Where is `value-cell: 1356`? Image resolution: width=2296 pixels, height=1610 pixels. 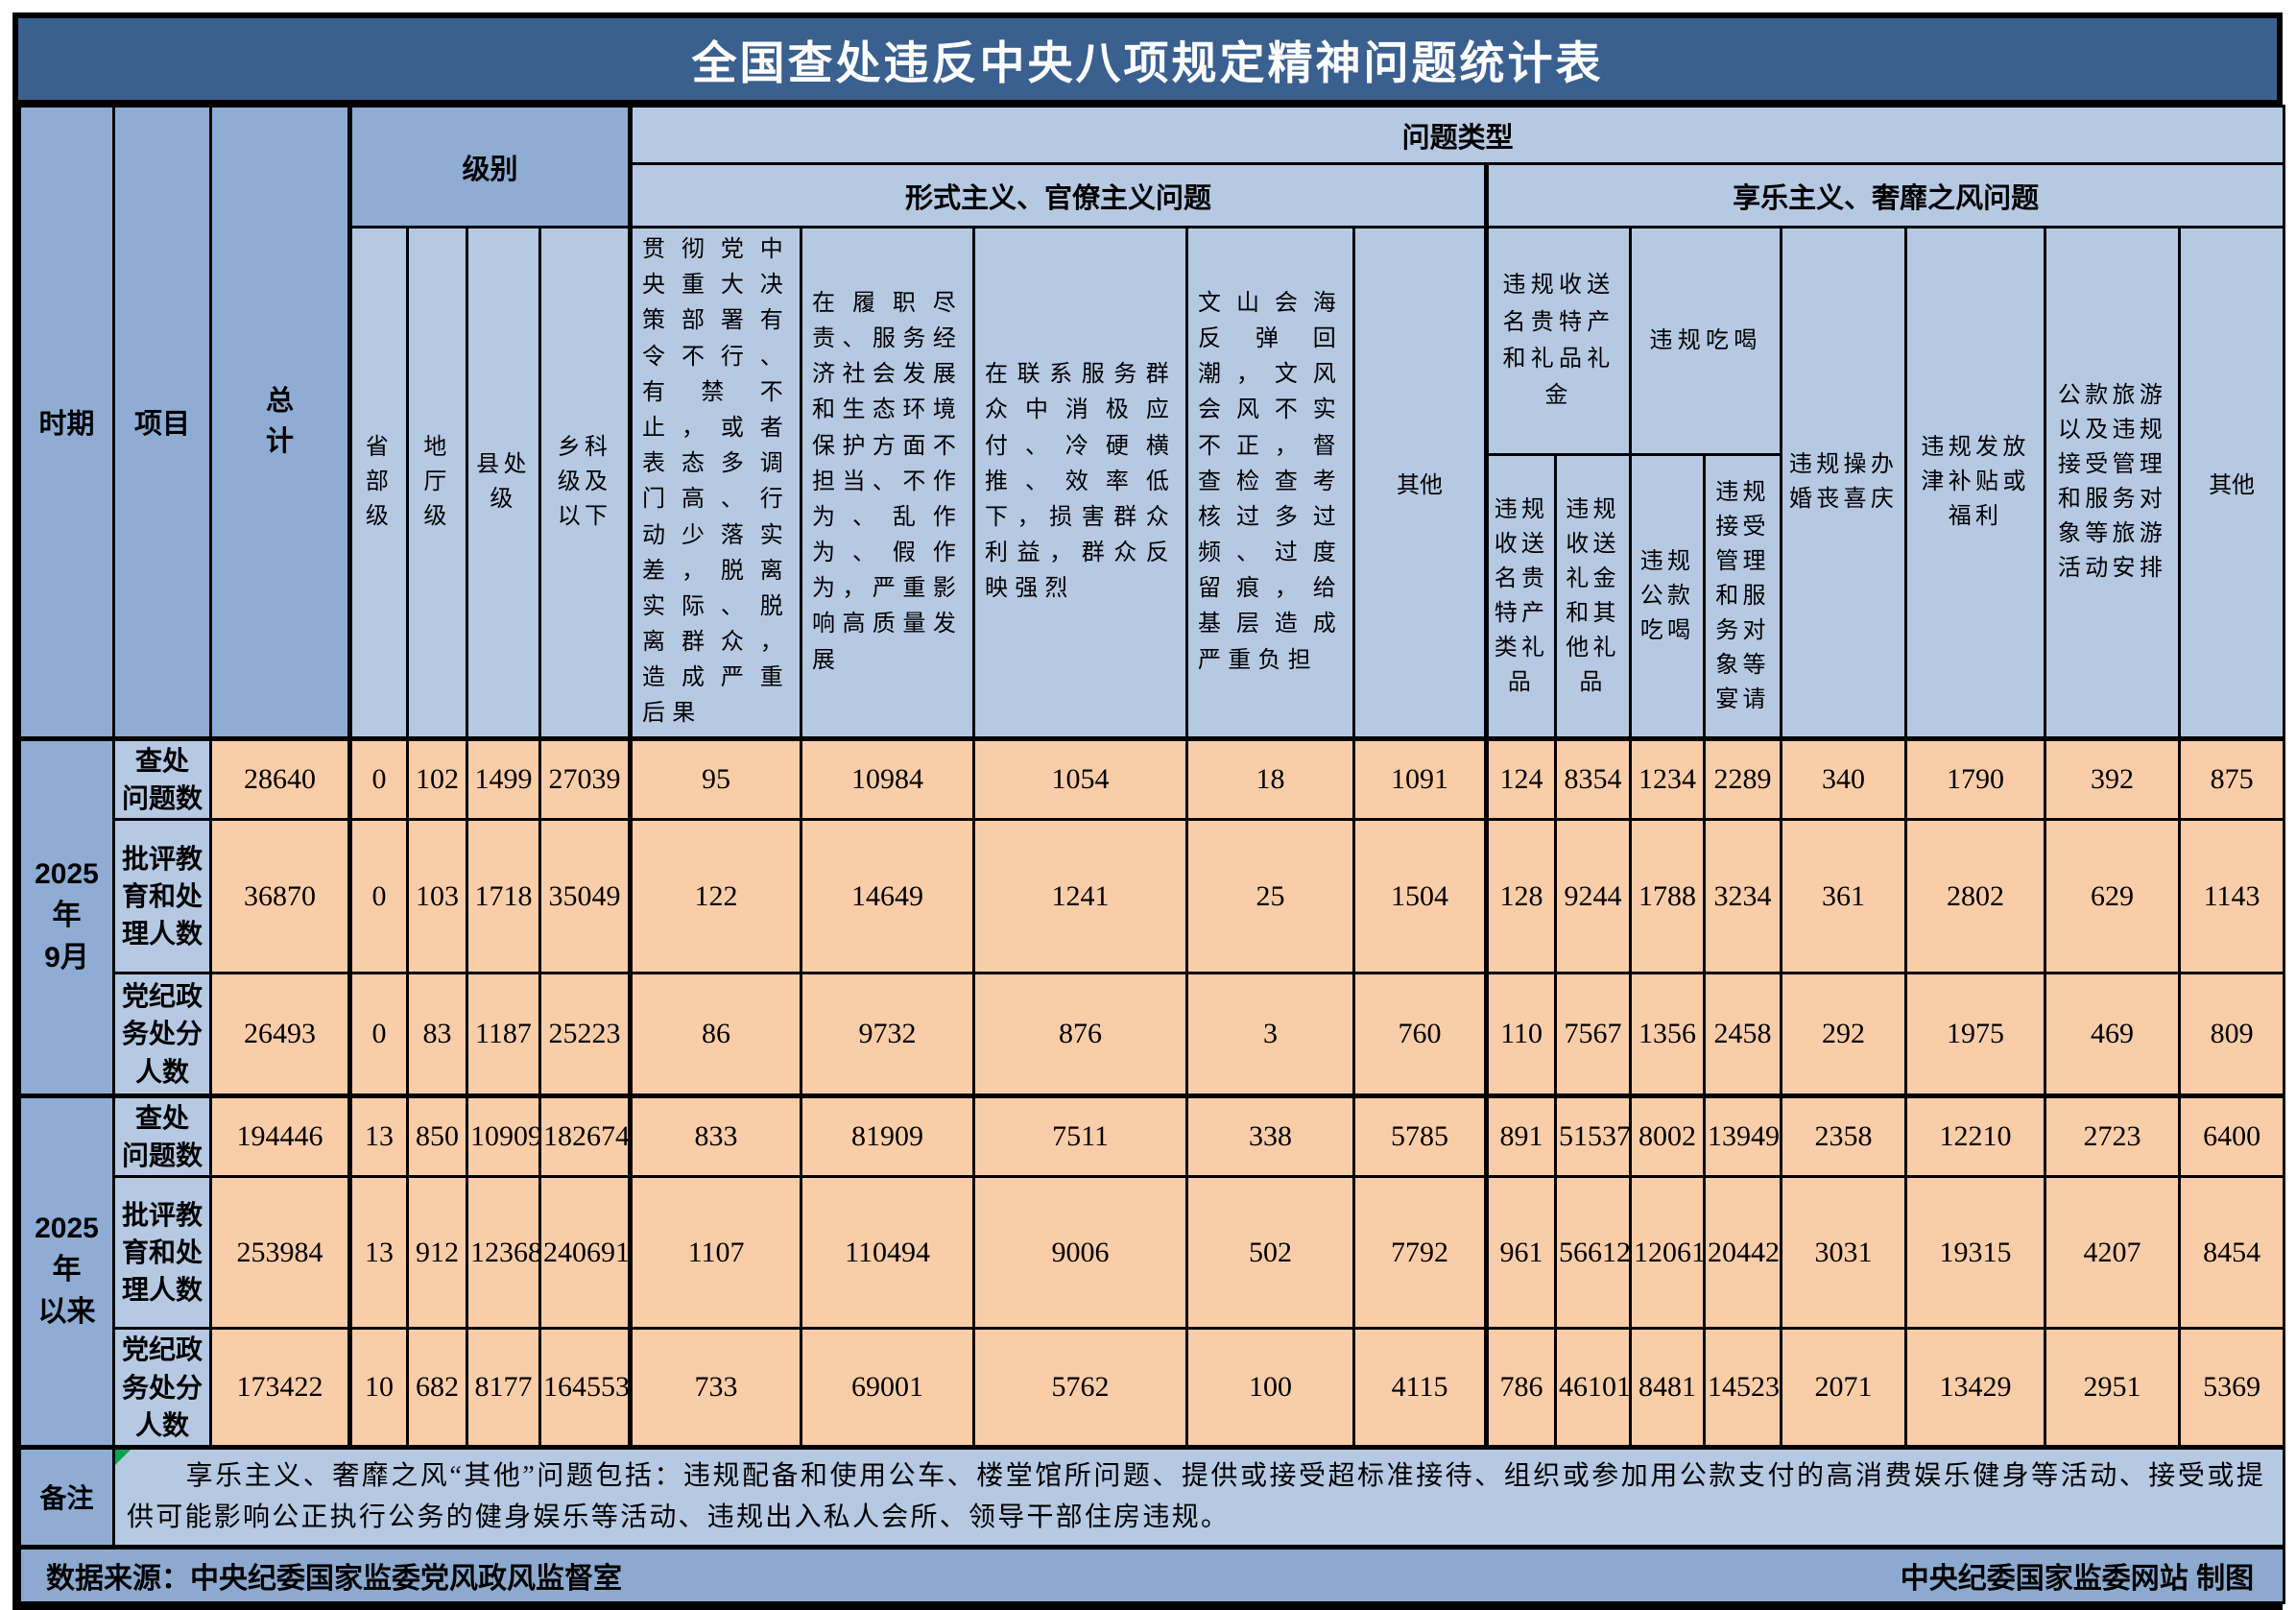
value-cell: 1356 is located at coordinates (1668, 1034).